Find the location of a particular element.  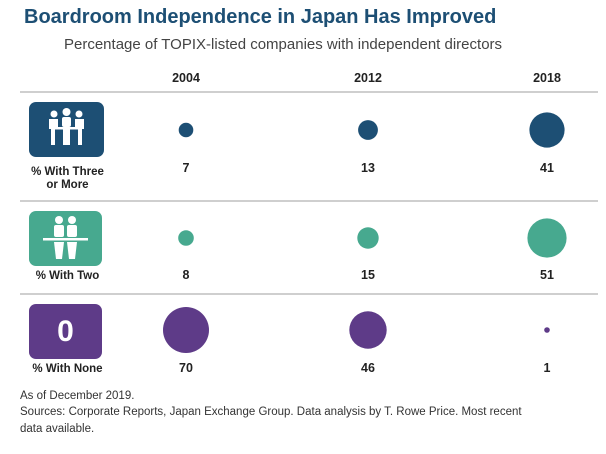

sources-note-cont: data available. is located at coordinates (57, 429).